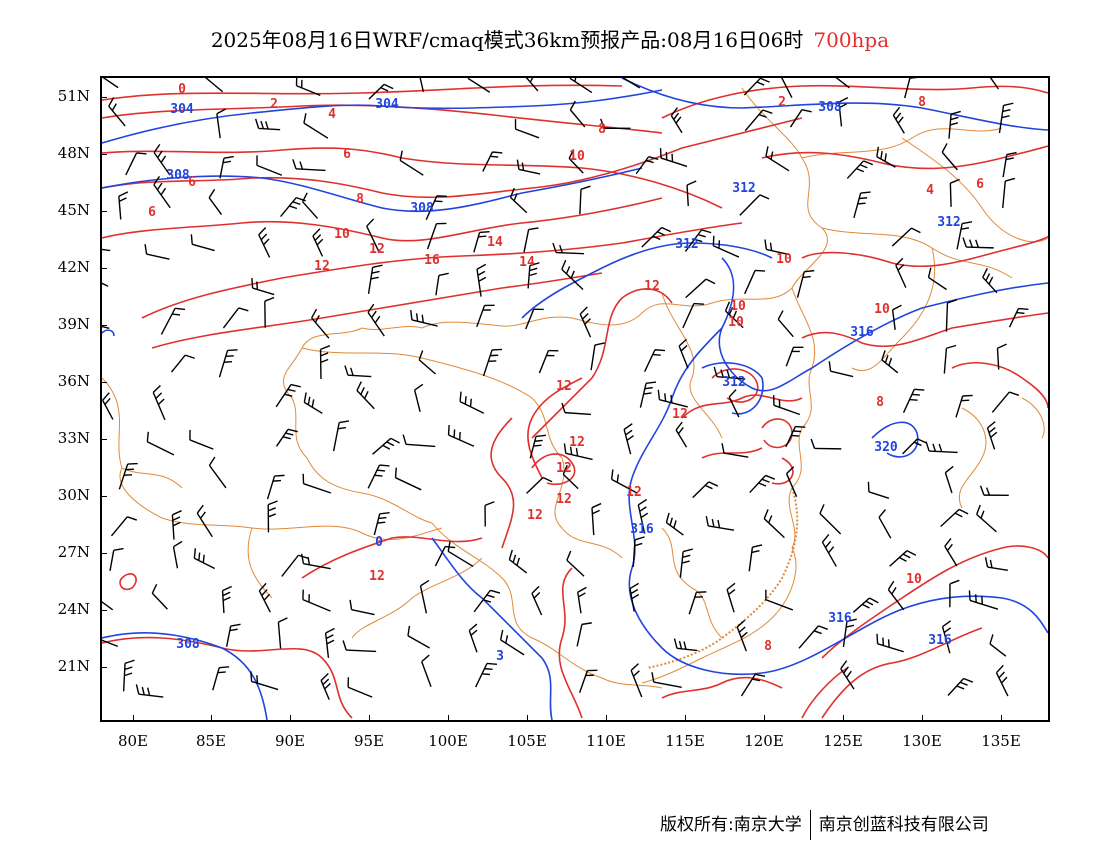  What do you see at coordinates (680, 414) in the screenshot?
I see `temperature-label: 12` at bounding box center [680, 414].